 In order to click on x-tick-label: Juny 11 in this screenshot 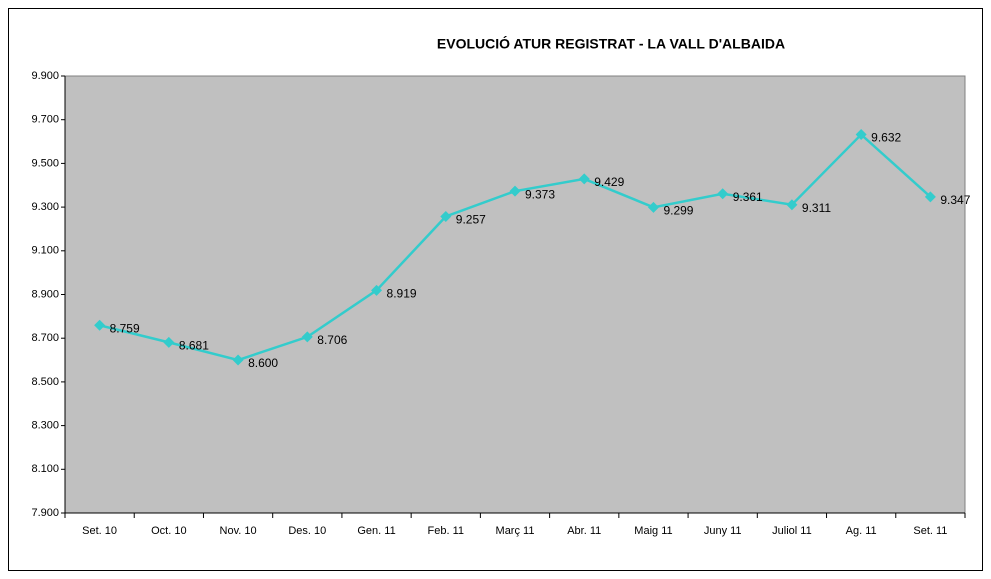, I will do `click(723, 531)`.